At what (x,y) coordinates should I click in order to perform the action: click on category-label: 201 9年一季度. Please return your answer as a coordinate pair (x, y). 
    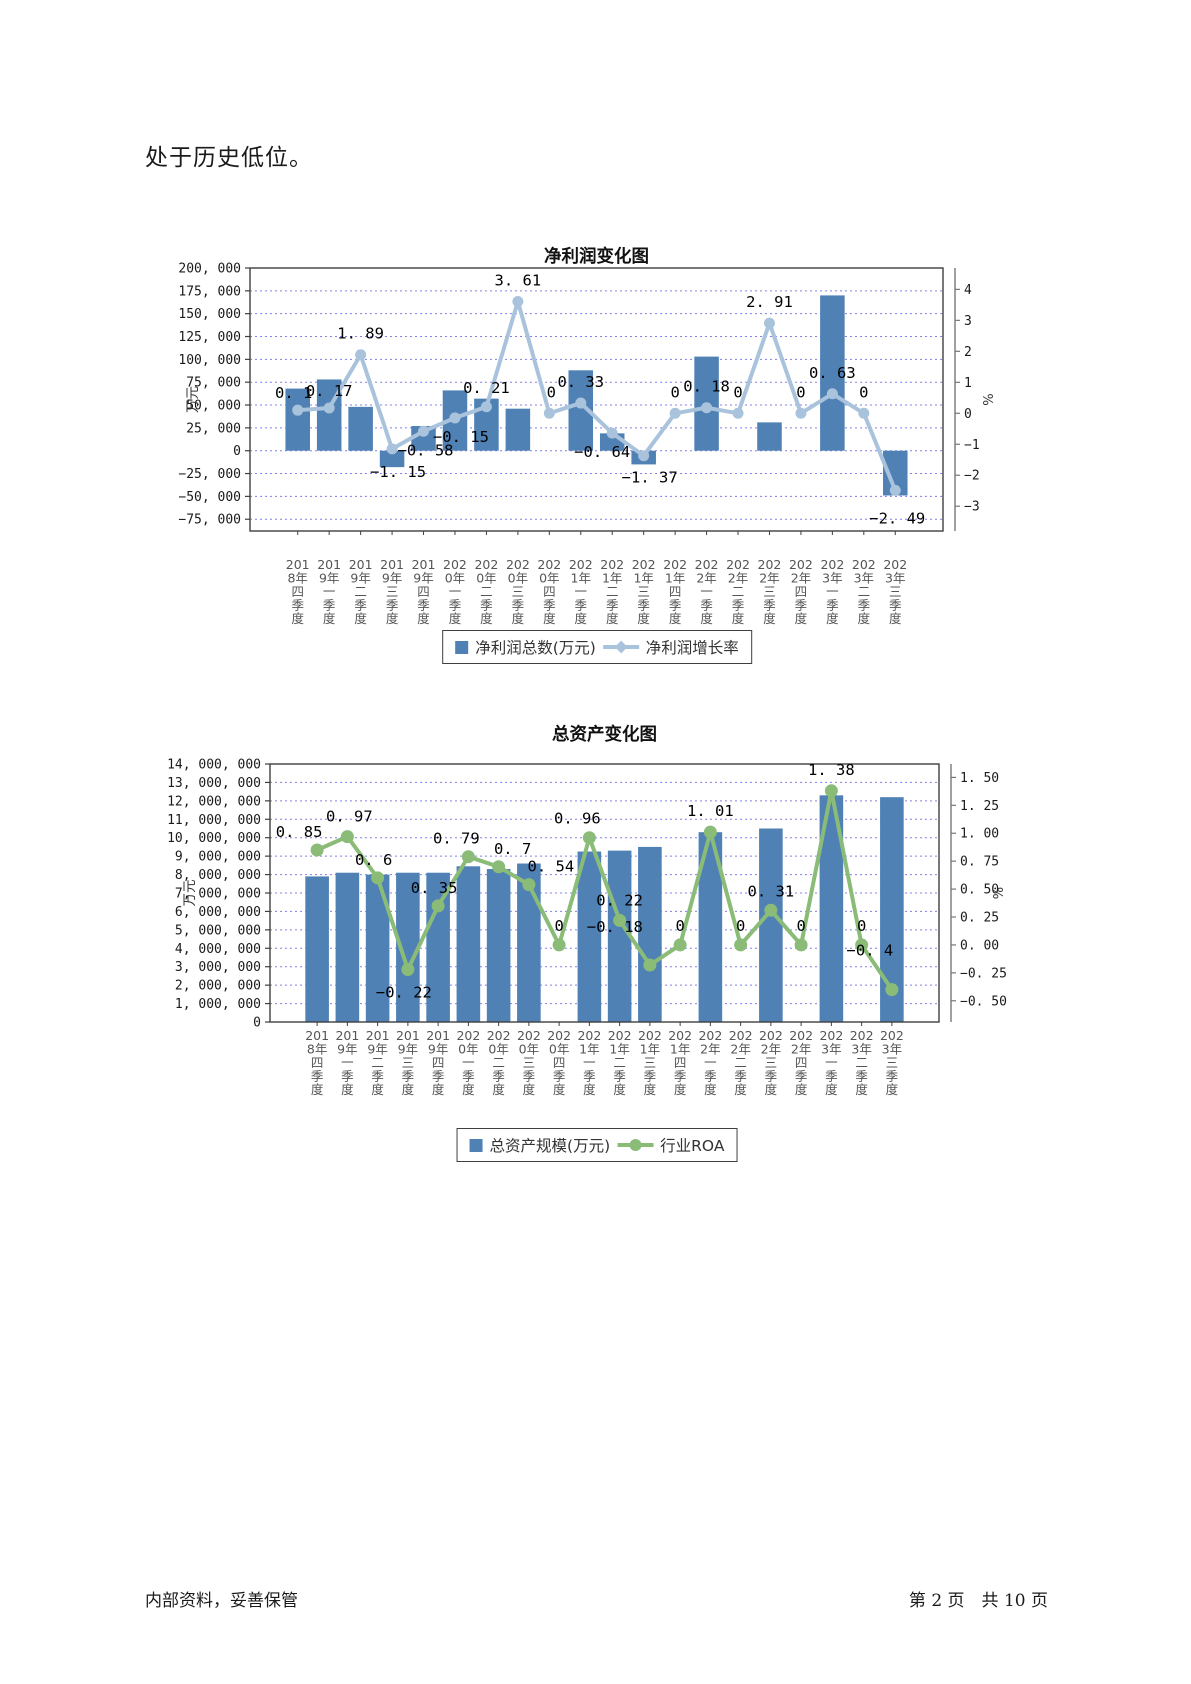
    Looking at the image, I should click on (347, 1062).